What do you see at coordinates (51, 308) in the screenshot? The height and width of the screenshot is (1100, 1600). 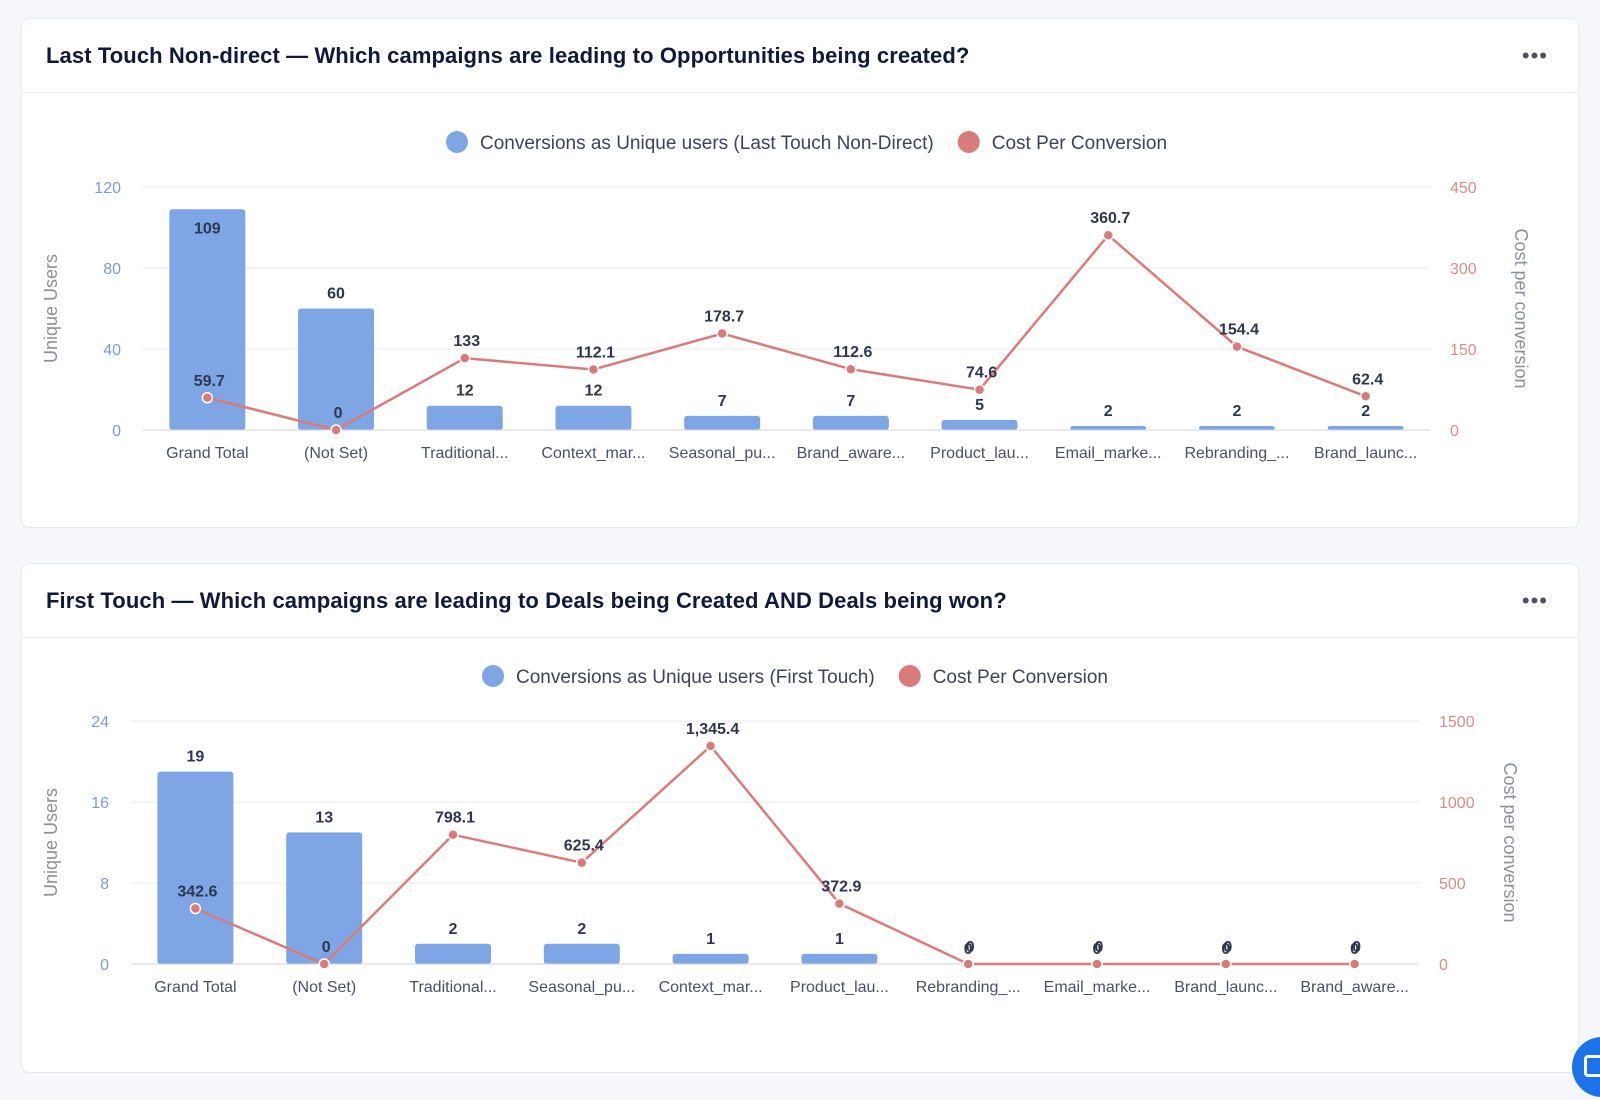 I see `y-axis-title-left: Unique Users` at bounding box center [51, 308].